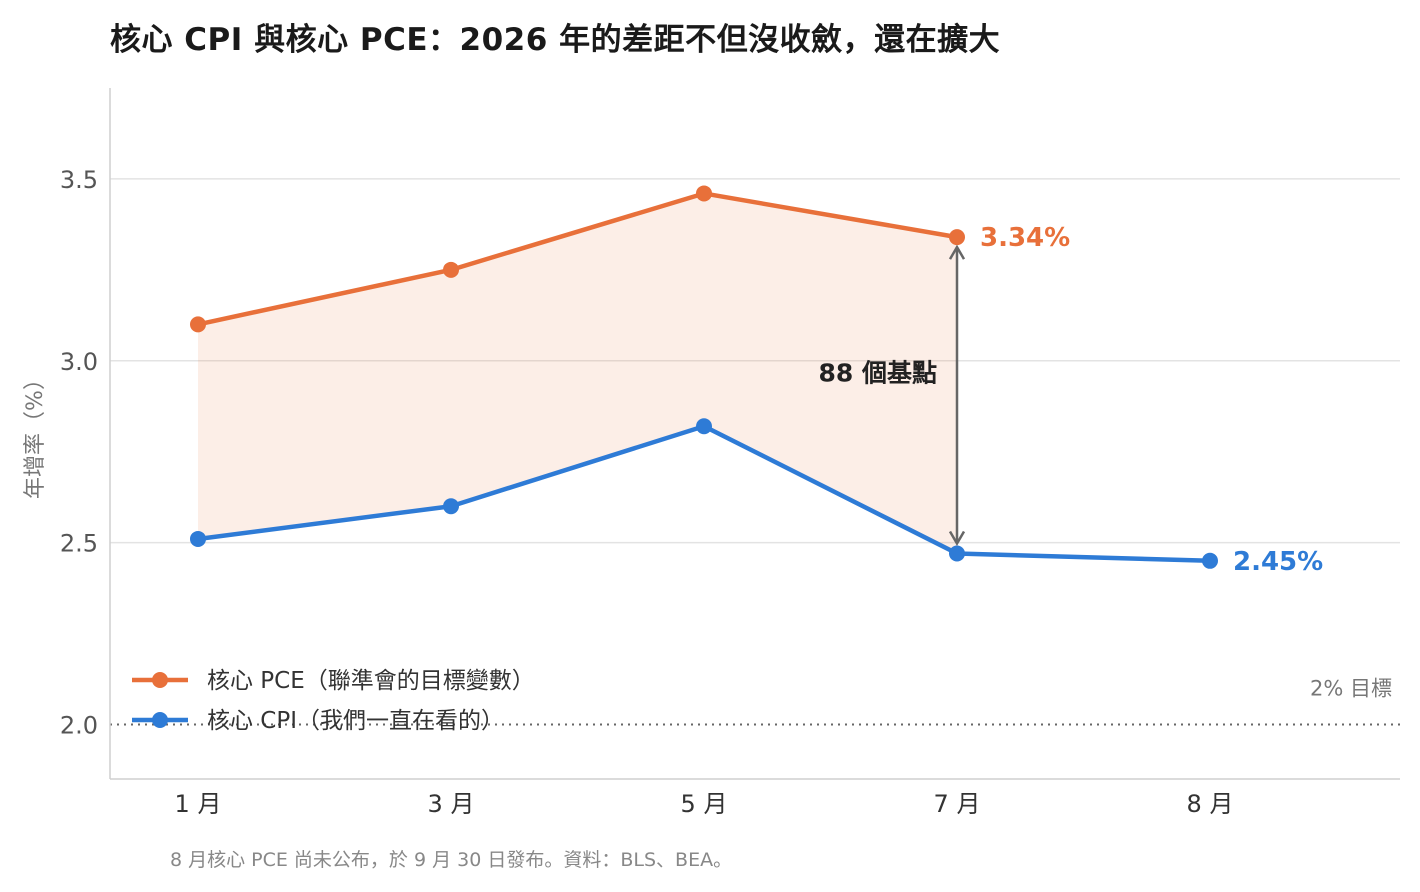 The width and height of the screenshot is (1420, 892). What do you see at coordinates (35, 433) in the screenshot?
I see `y-axis-title: 年增率（%）` at bounding box center [35, 433].